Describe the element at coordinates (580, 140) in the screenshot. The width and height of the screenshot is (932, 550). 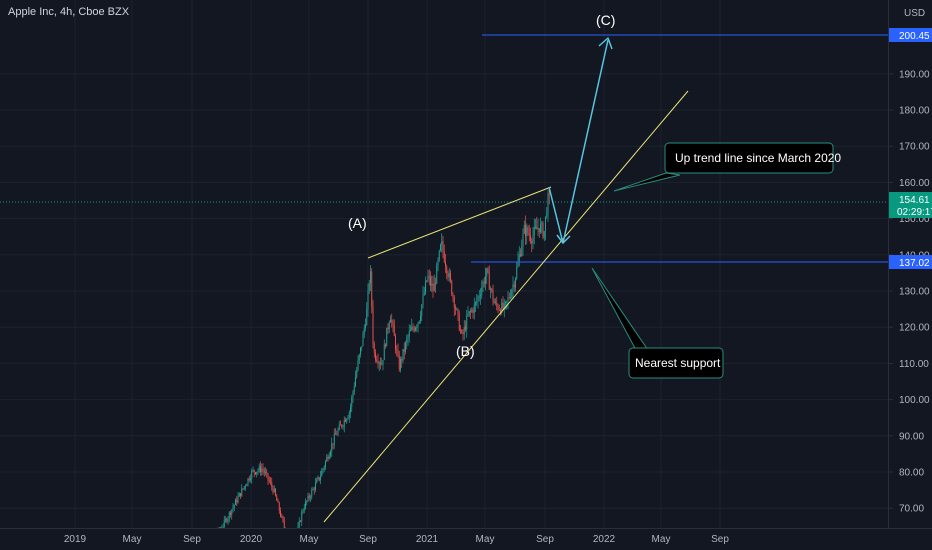
I see `projection-arrow` at that location.